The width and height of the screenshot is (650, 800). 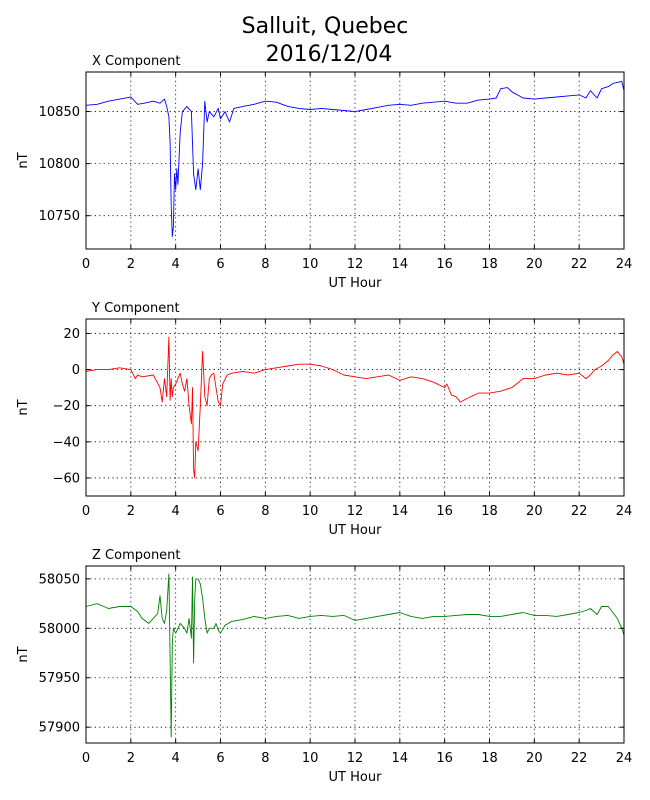 What do you see at coordinates (59, 629) in the screenshot?
I see `y-tick-label: 58000` at bounding box center [59, 629].